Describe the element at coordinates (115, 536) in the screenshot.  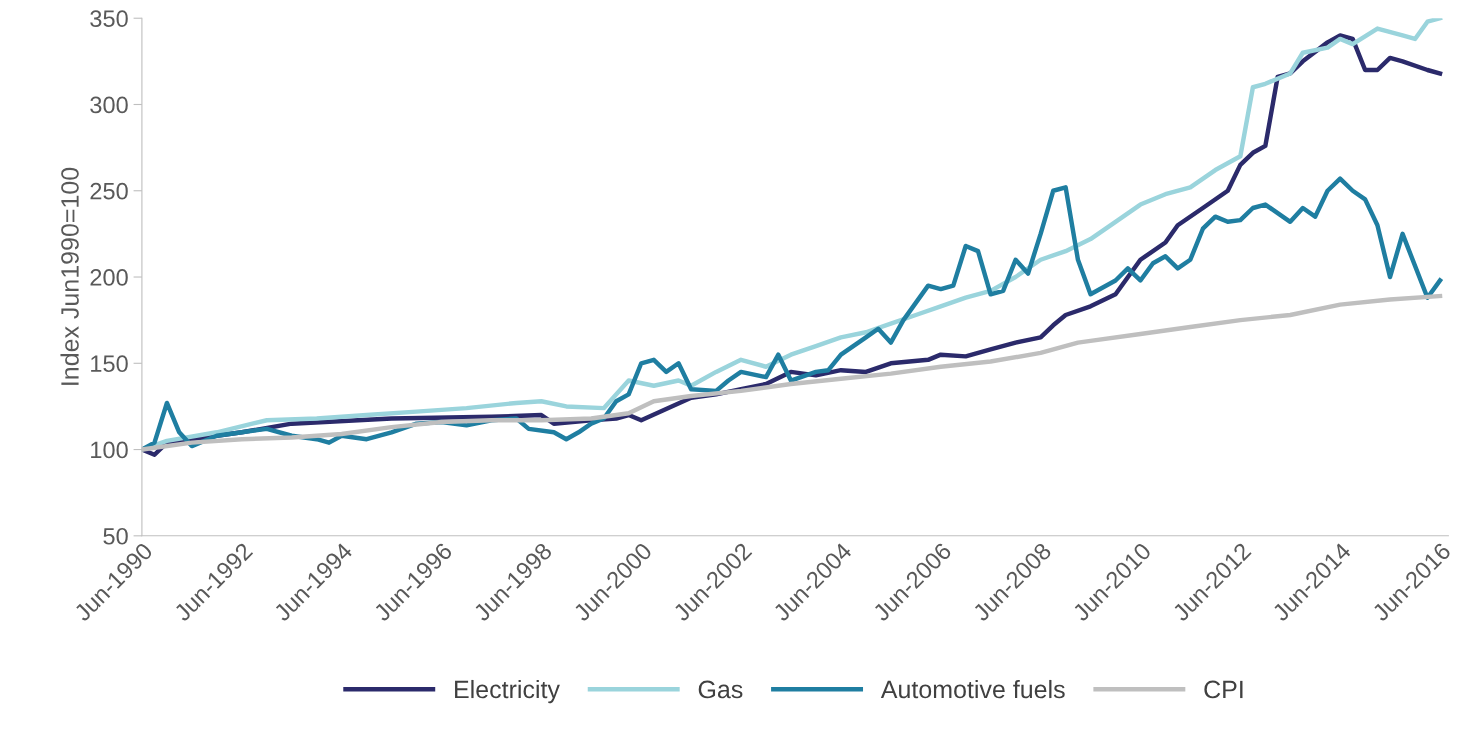
I see `y-tick-label: 50` at that location.